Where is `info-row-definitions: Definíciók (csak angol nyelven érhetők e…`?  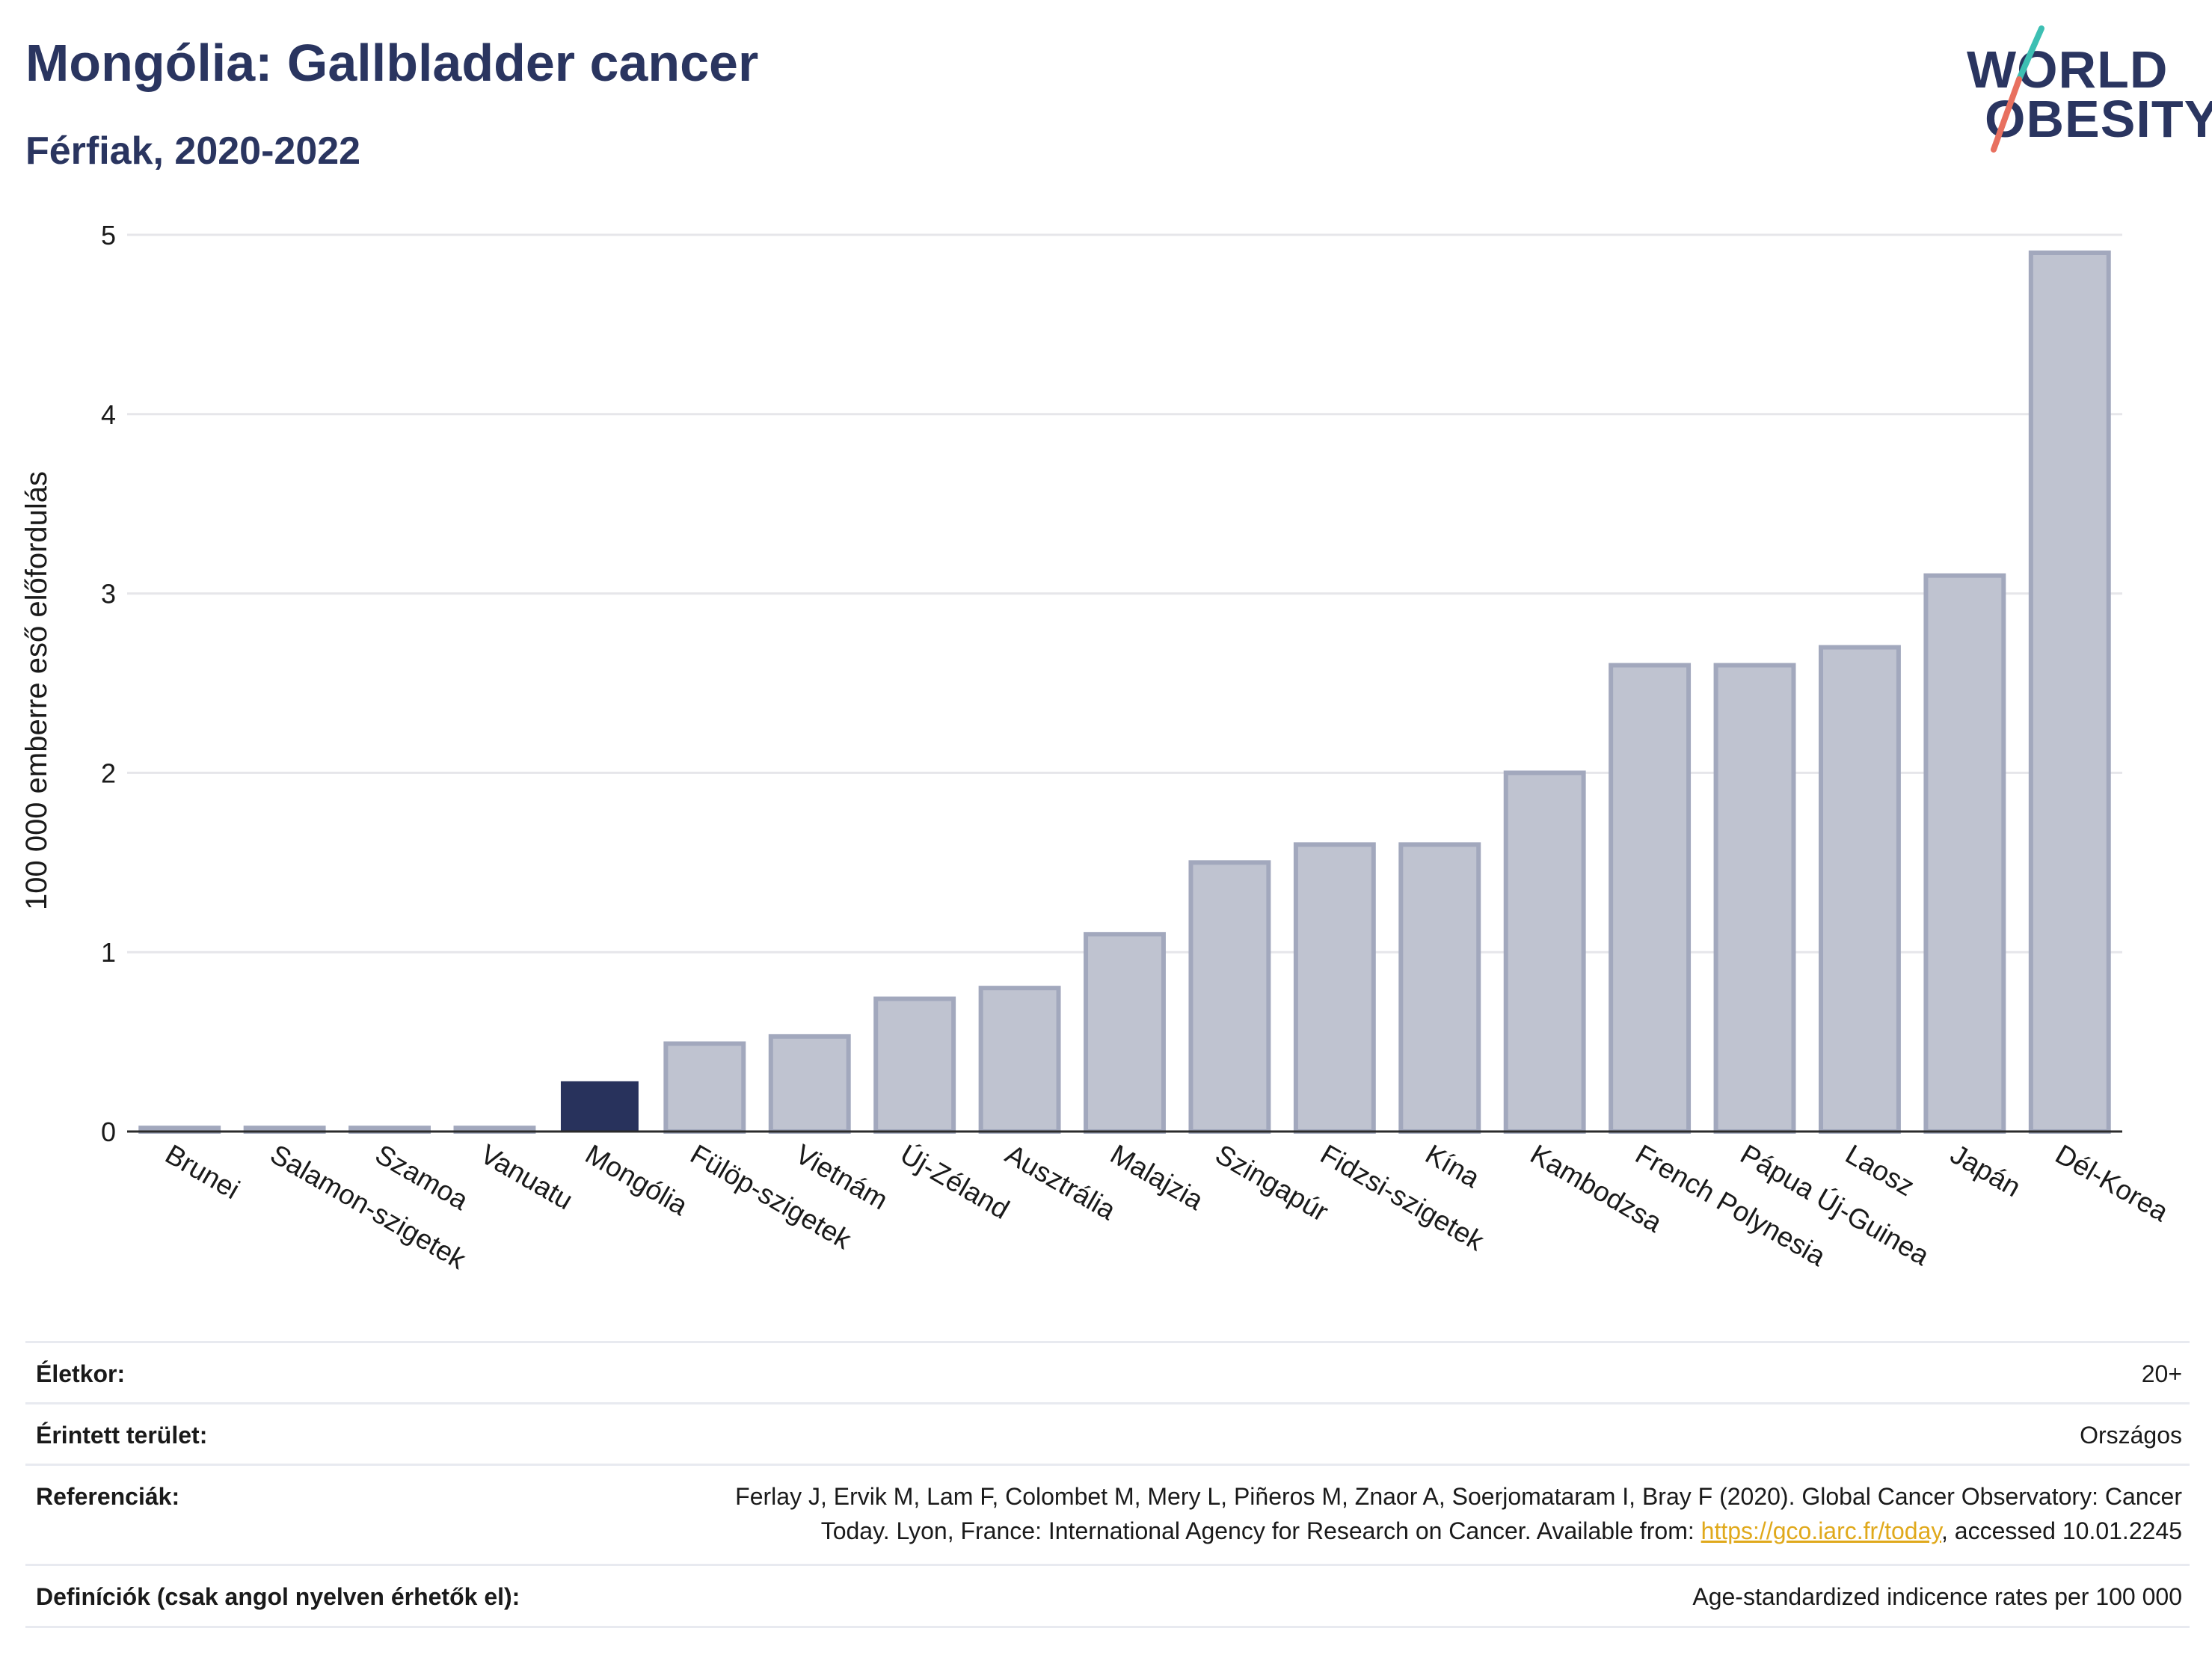 info-row-definitions: Definíciók (csak angol nyelven érhetők e… is located at coordinates (1107, 1596).